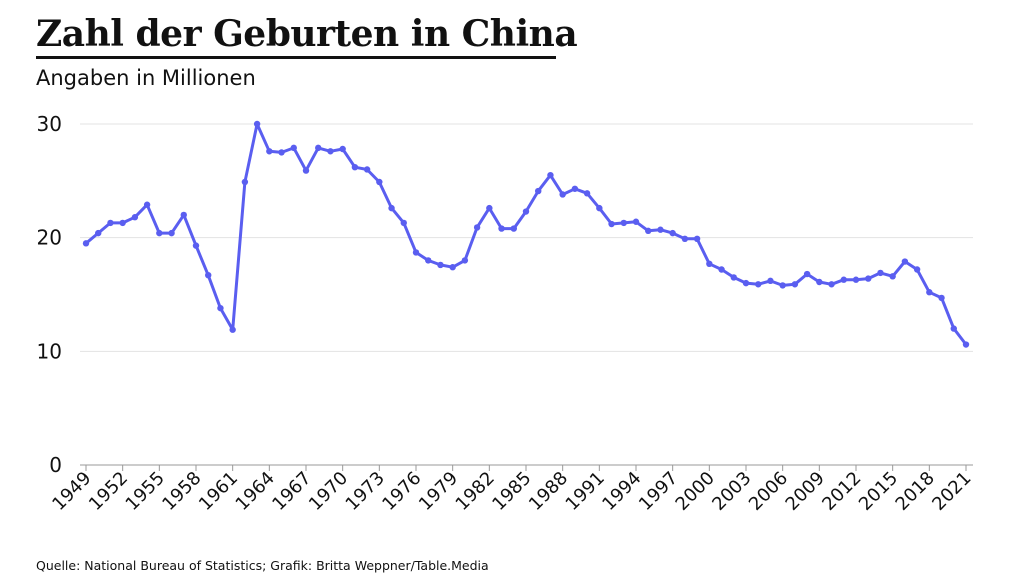 The height and width of the screenshot is (576, 1024). What do you see at coordinates (731, 491) in the screenshot?
I see `x-tick-label: 2003` at bounding box center [731, 491].